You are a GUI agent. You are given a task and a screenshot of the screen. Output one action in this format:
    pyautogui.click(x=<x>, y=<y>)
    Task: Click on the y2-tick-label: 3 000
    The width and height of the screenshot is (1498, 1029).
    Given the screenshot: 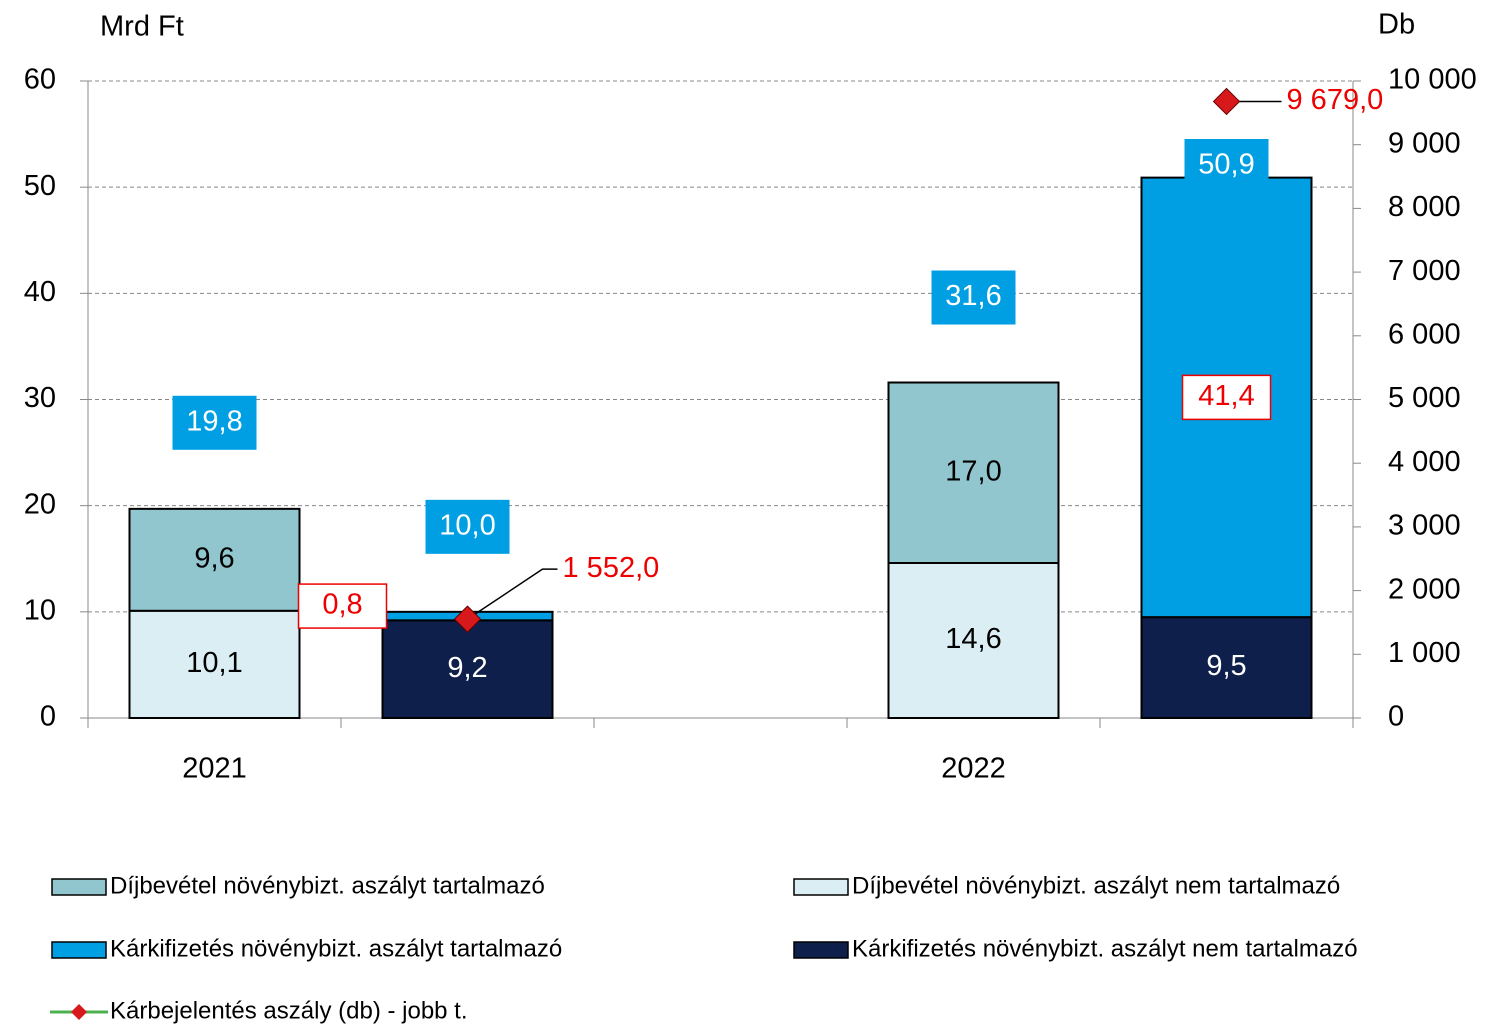 What is the action you would take?
    pyautogui.click(x=1424, y=526)
    